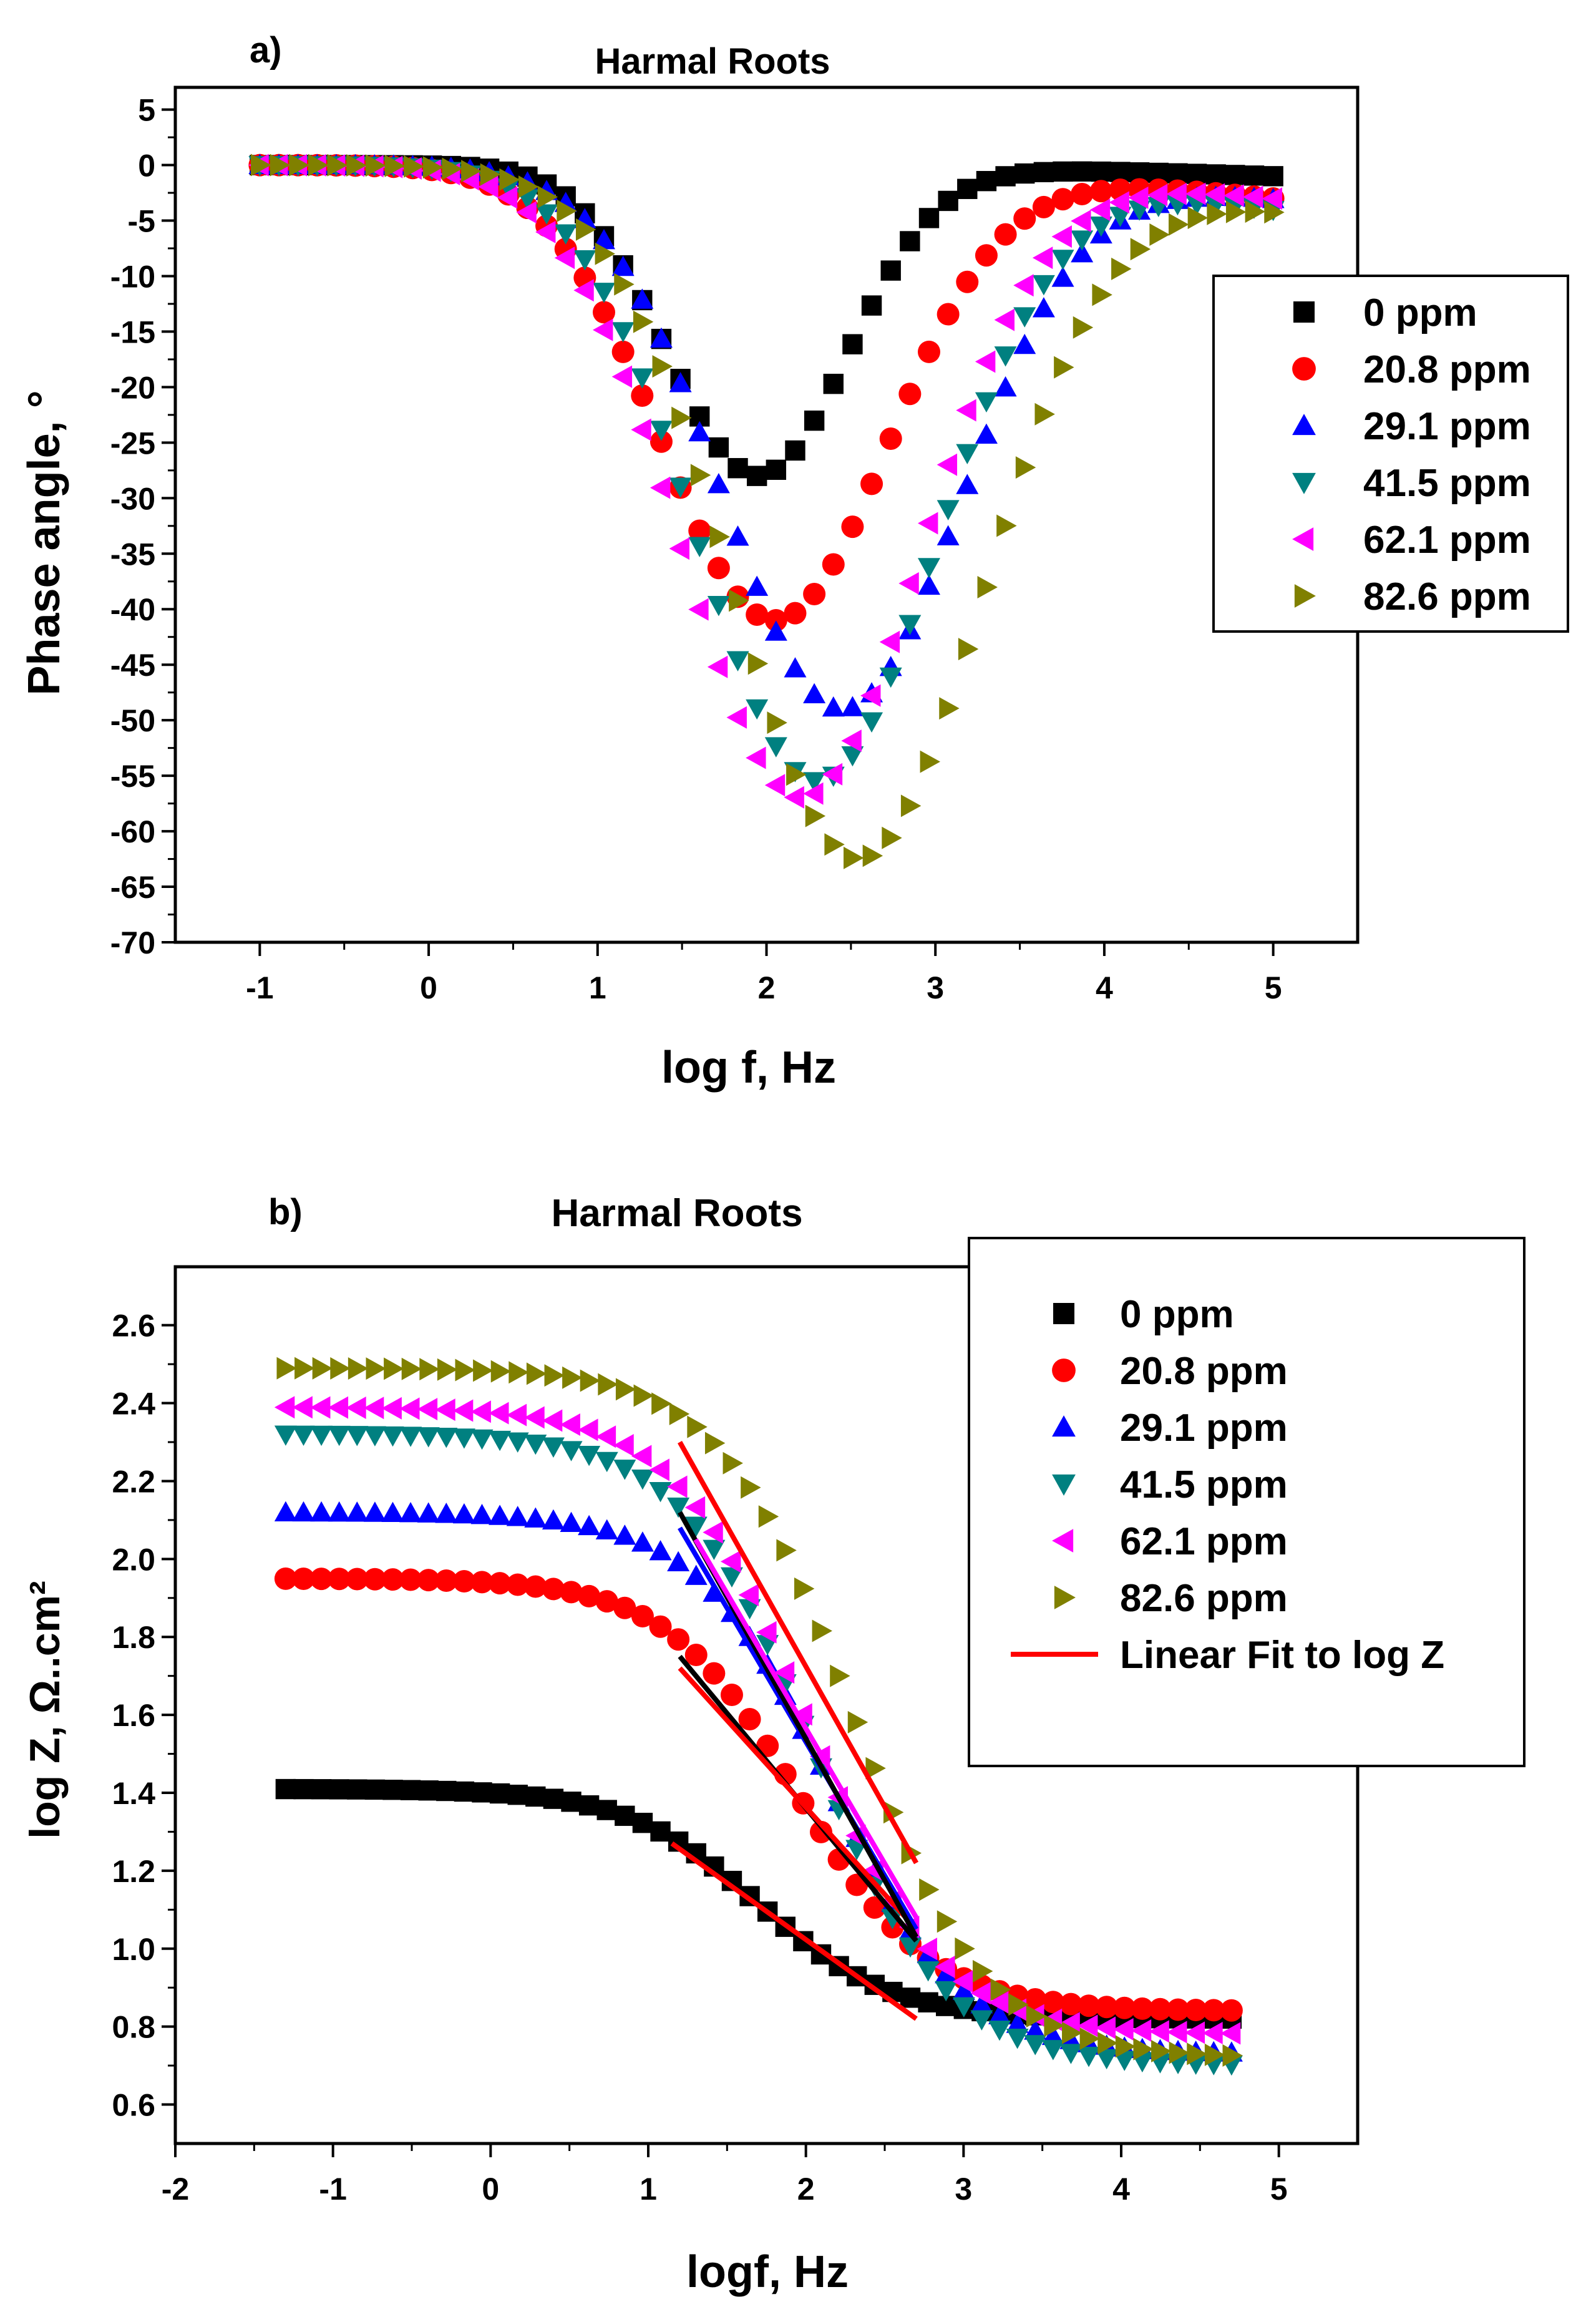 This screenshot has width=1596, height=2307. I want to click on x-tick-label: -1, so click(332, 2189).